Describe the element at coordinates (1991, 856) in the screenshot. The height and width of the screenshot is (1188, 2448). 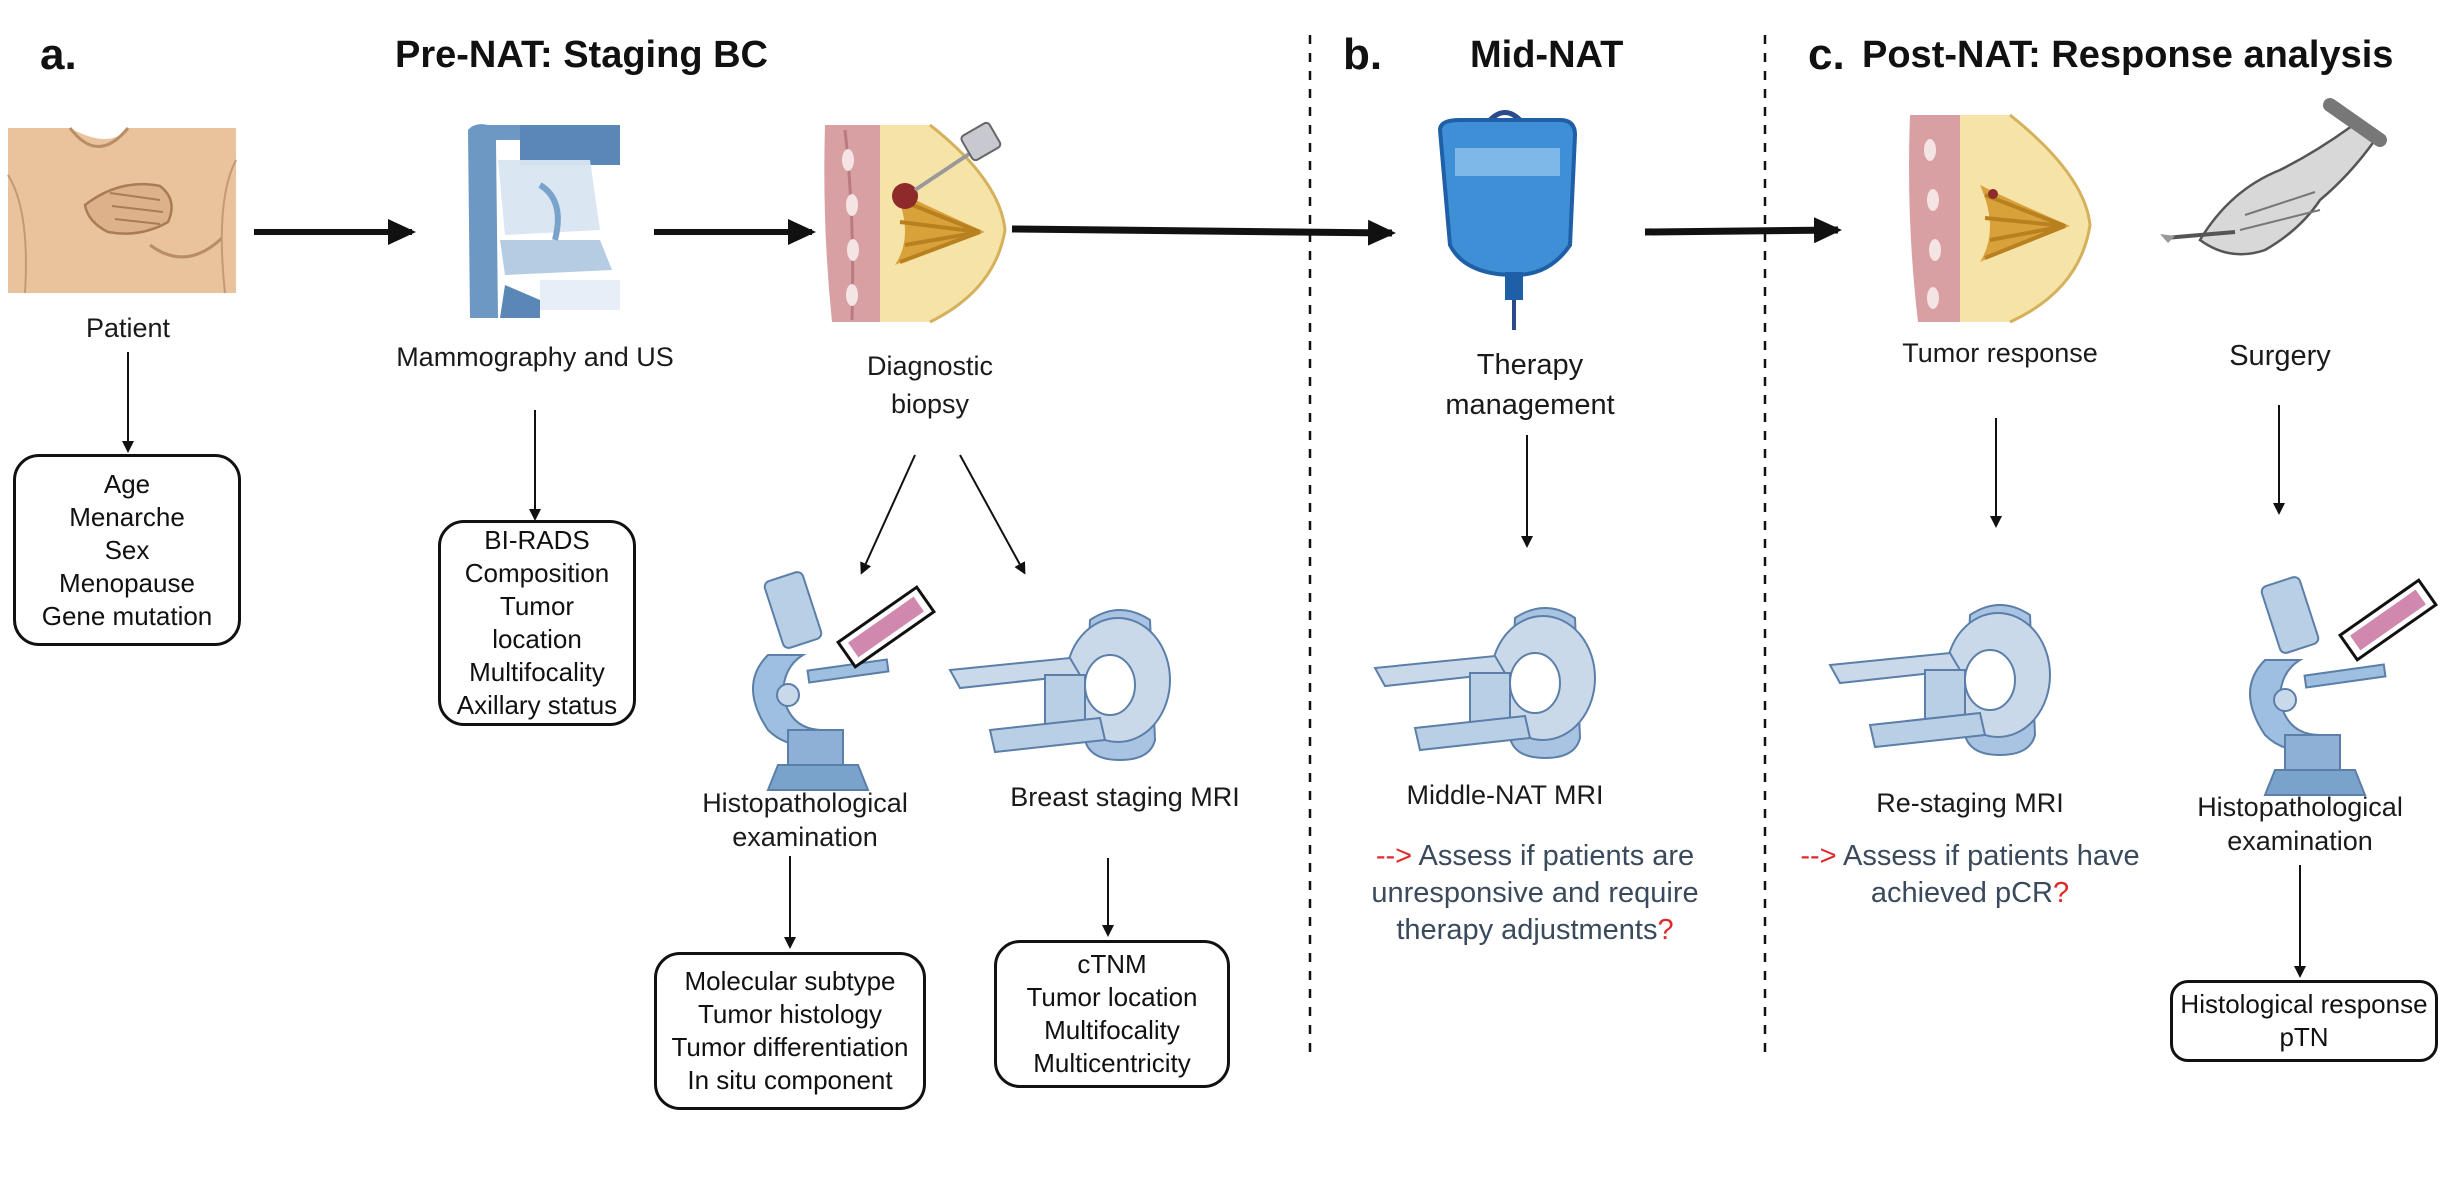
I see `postnat-note-line: Assess if patients have` at that location.